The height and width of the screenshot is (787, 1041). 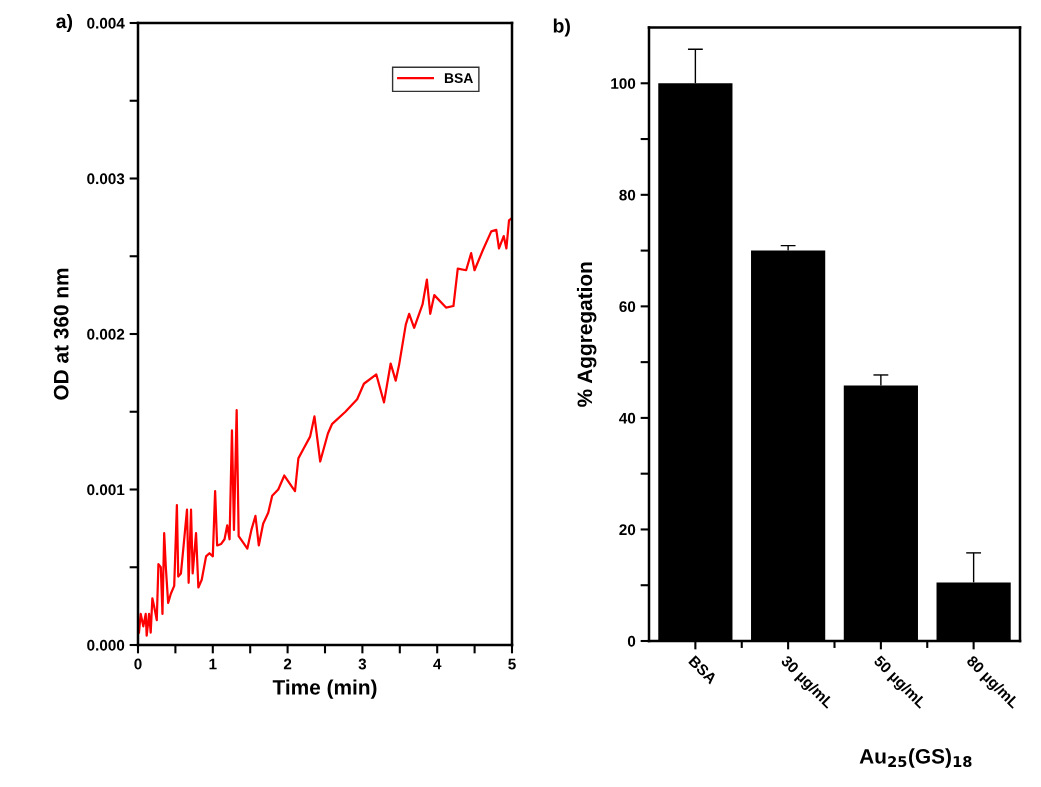 What do you see at coordinates (61, 334) in the screenshot?
I see `y-axis-title: OD at 360 nm` at bounding box center [61, 334].